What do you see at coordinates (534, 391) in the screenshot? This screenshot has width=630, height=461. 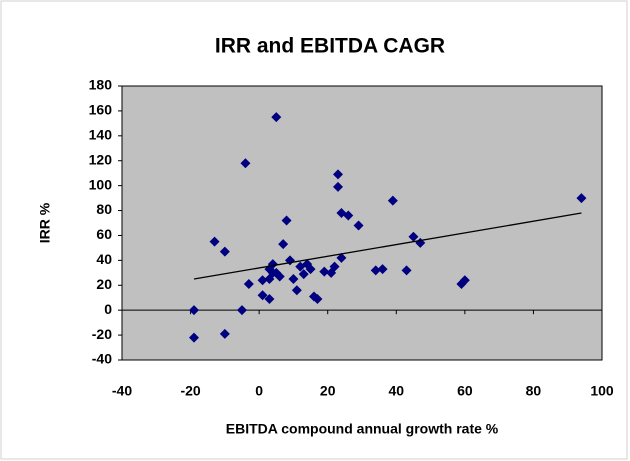 I see `x-tick-label: 80` at bounding box center [534, 391].